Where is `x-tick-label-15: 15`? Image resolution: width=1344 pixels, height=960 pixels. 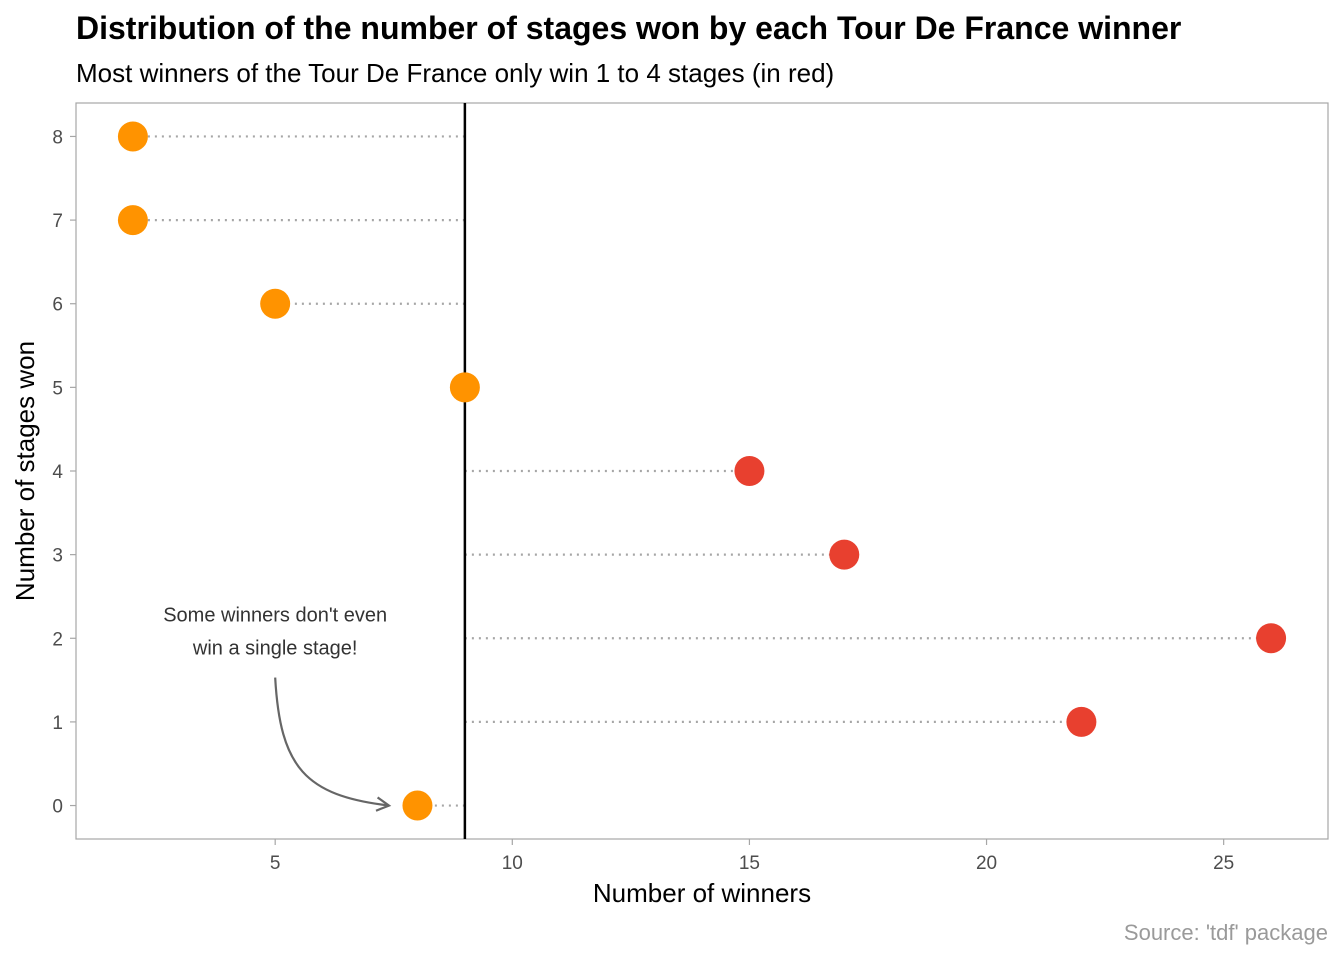 x-tick-label-15: 15 is located at coordinates (749, 863).